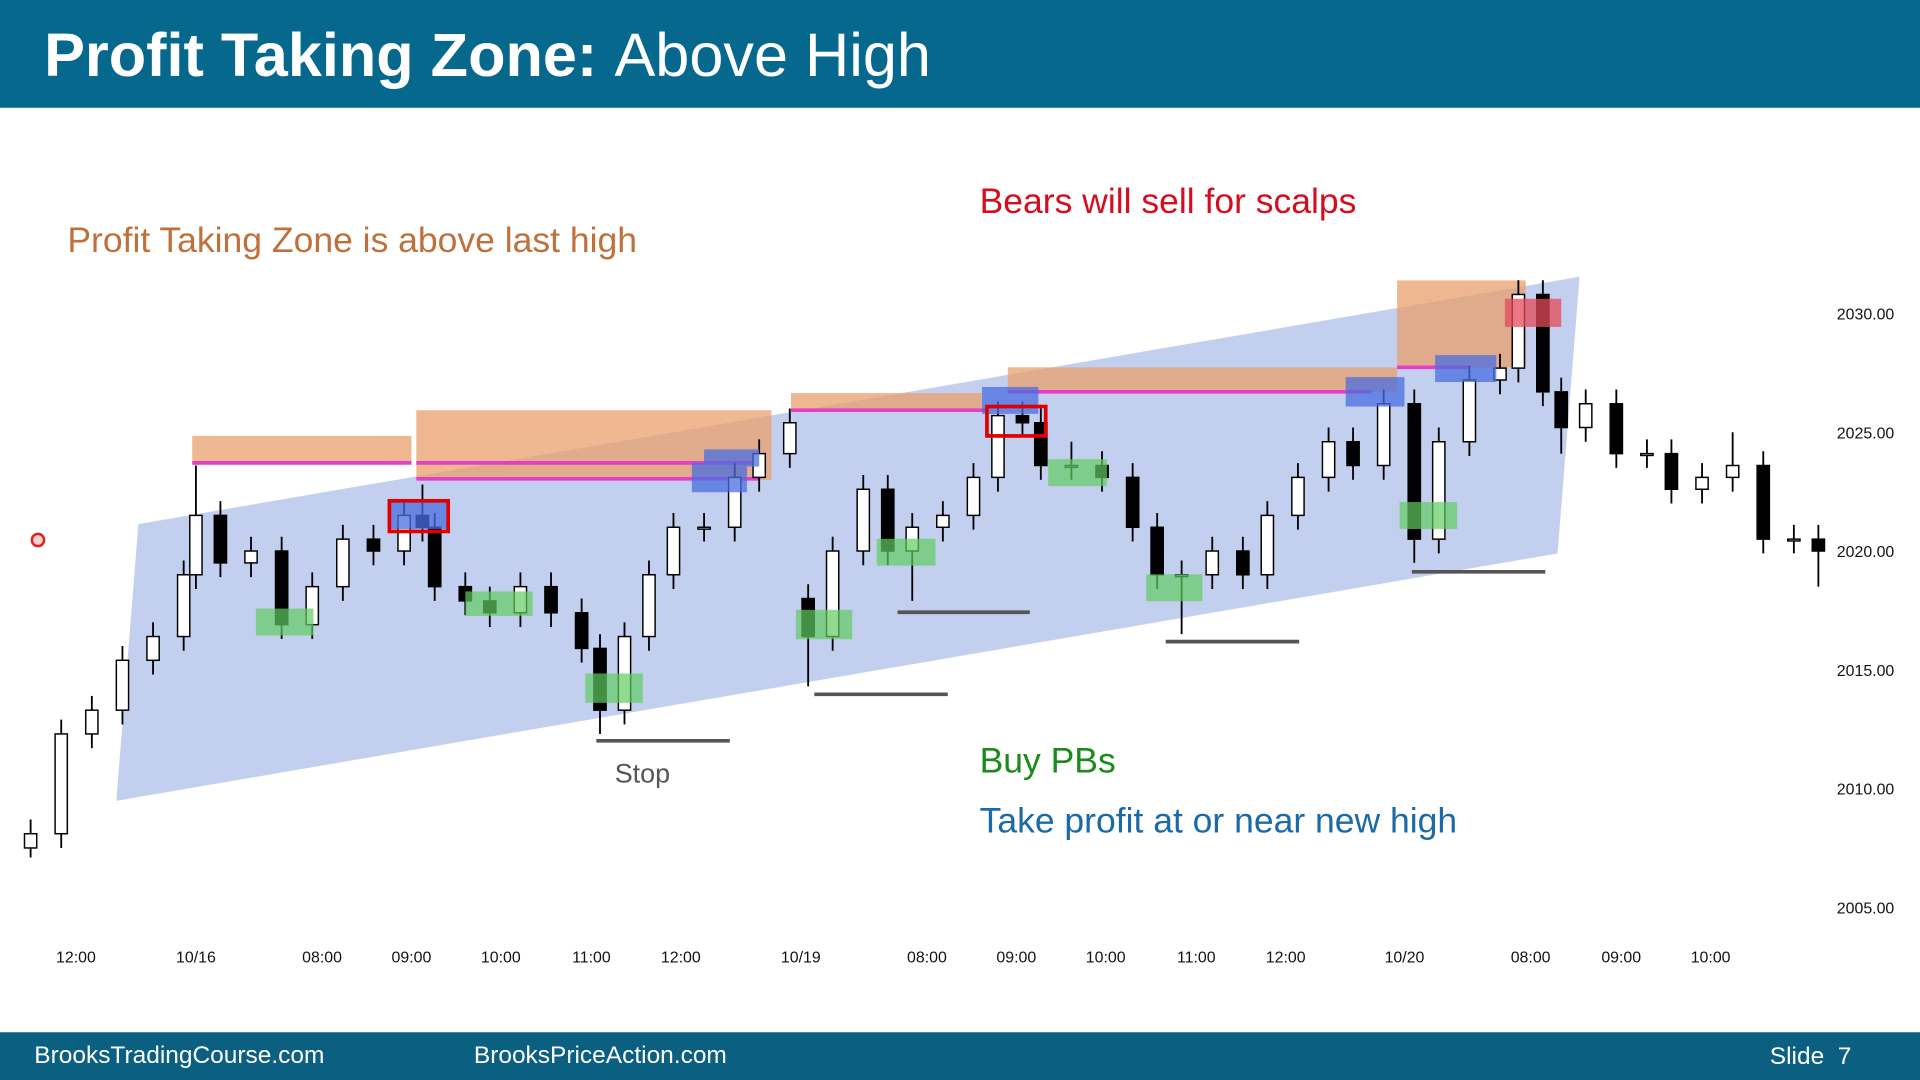 Image resolution: width=1920 pixels, height=1080 pixels. What do you see at coordinates (1811, 1056) in the screenshot?
I see `footer-slide: Slide 7` at bounding box center [1811, 1056].